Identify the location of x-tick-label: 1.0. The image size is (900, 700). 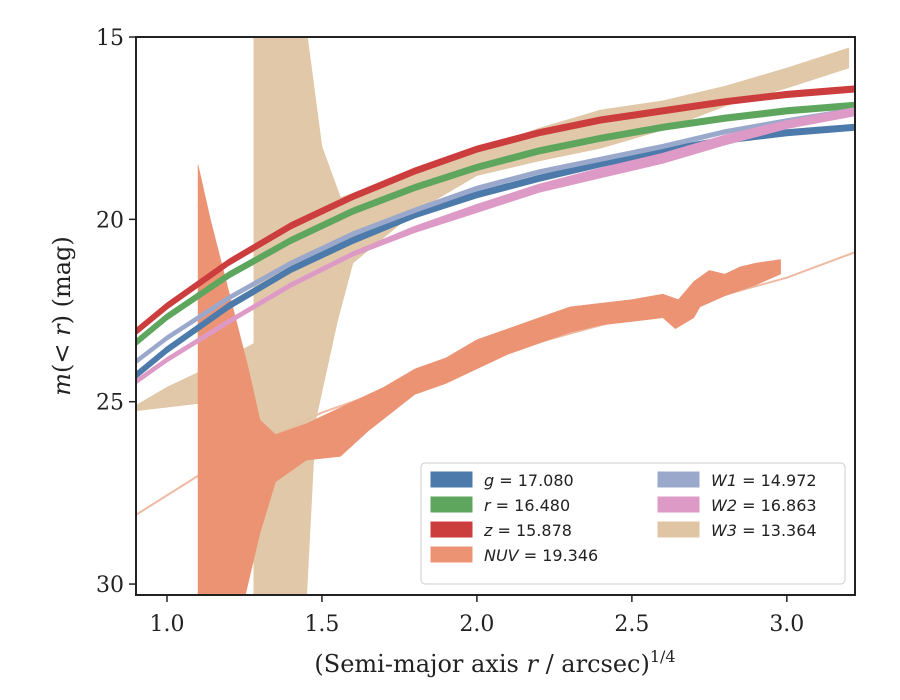
(166, 624).